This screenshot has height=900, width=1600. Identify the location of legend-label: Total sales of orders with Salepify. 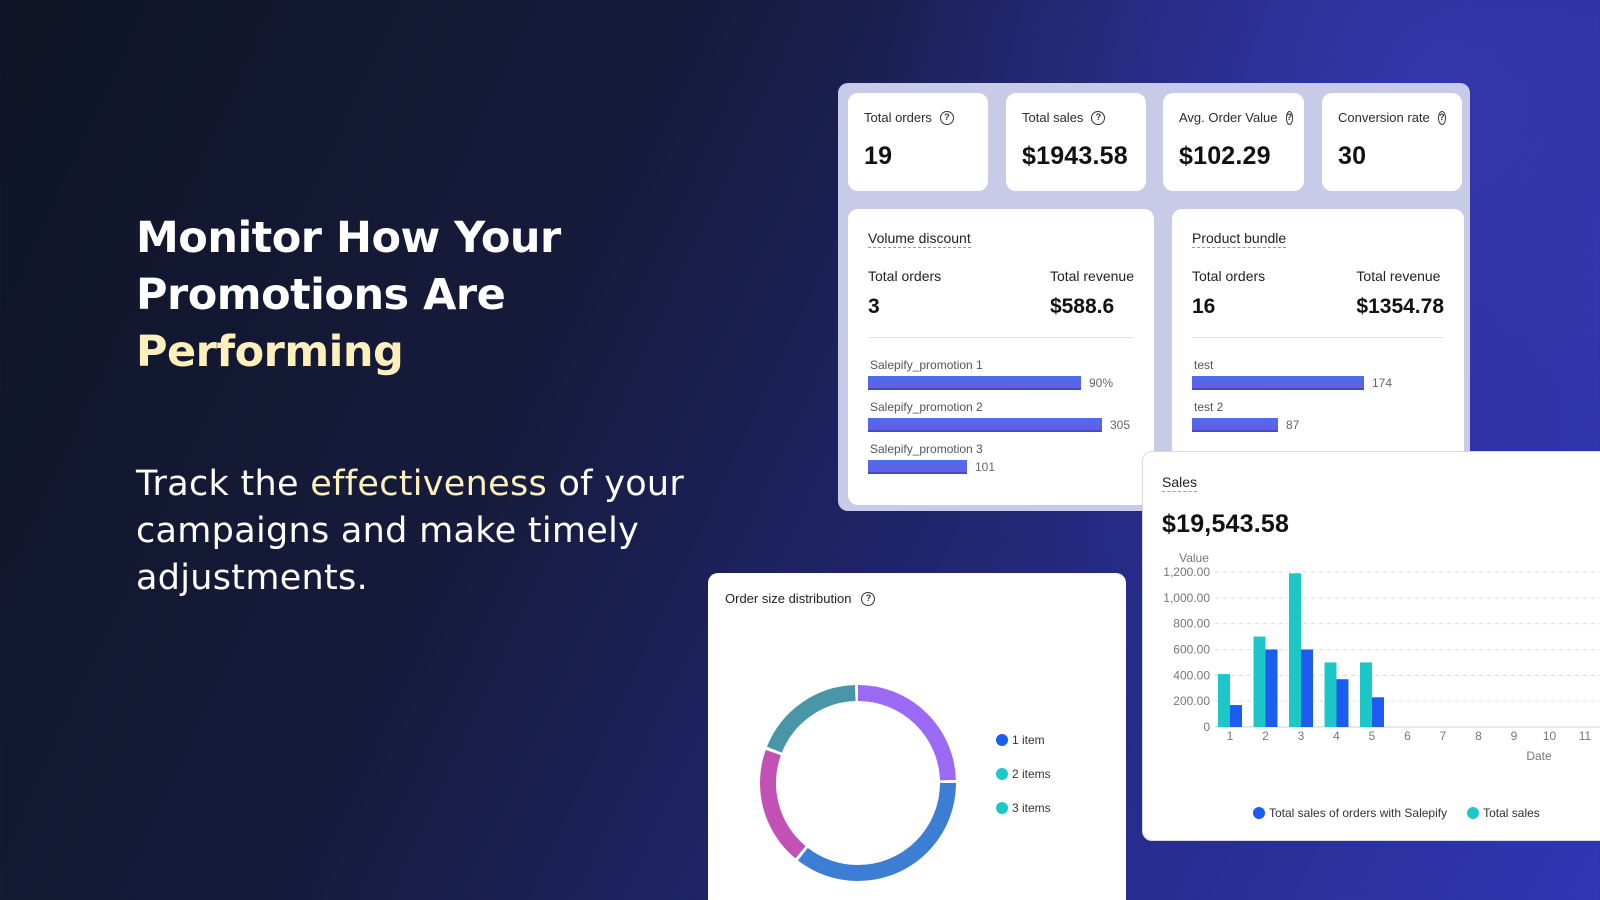
(1358, 813).